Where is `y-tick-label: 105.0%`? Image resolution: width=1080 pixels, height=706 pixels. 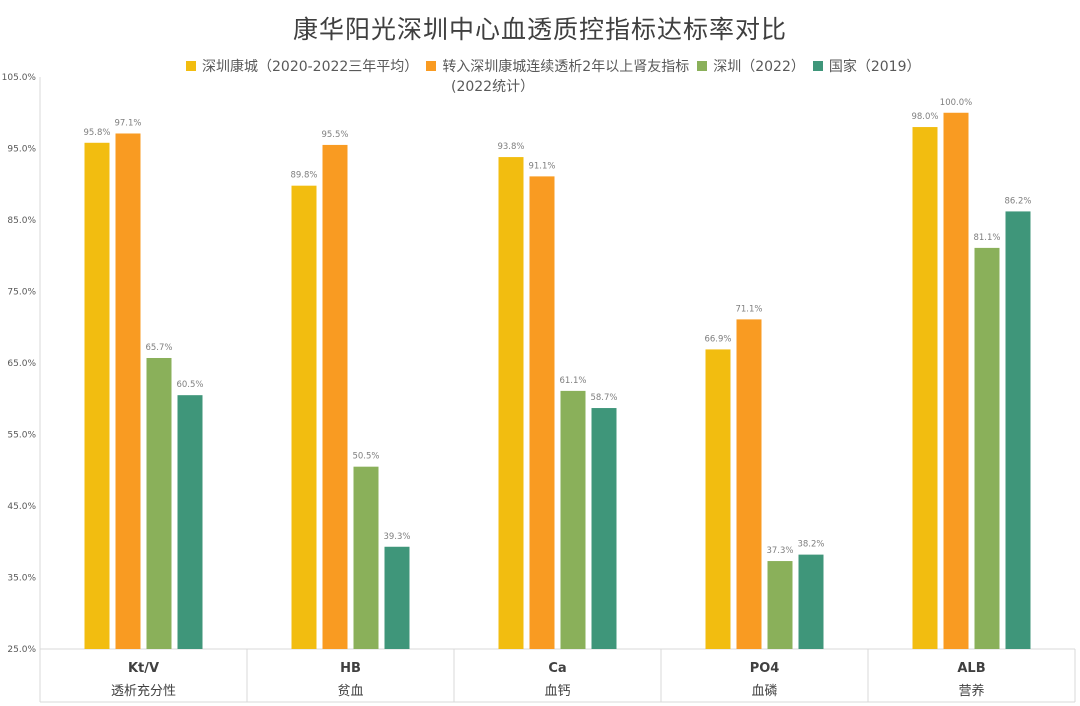 y-tick-label: 105.0% is located at coordinates (19, 78).